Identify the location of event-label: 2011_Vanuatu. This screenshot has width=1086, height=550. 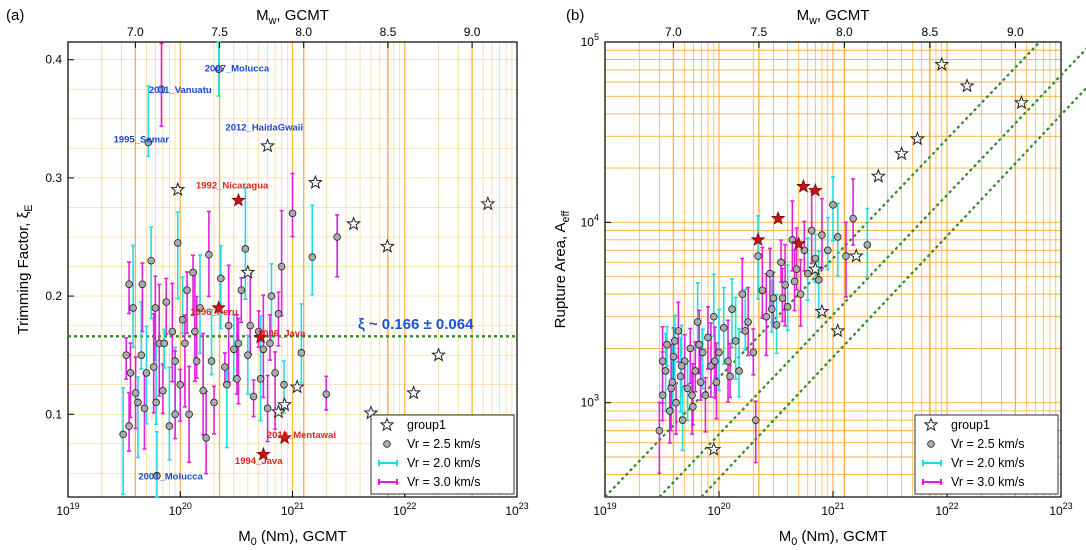
(180, 90).